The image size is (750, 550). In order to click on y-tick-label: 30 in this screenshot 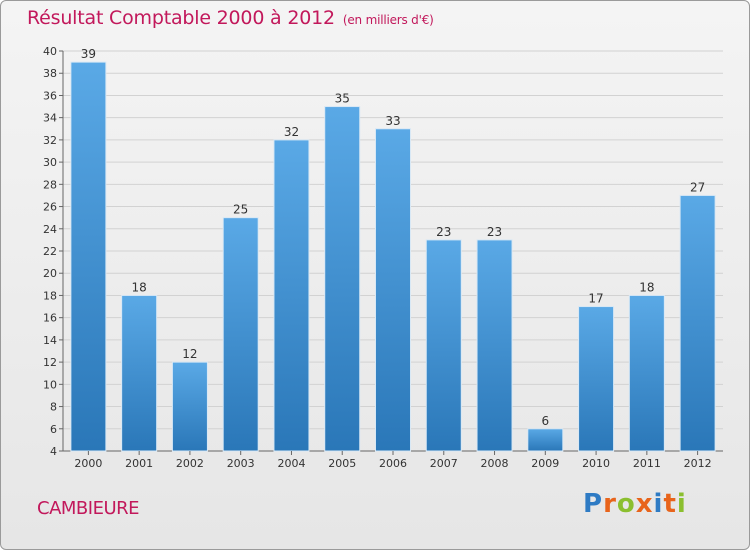, I will do `click(50, 162)`.